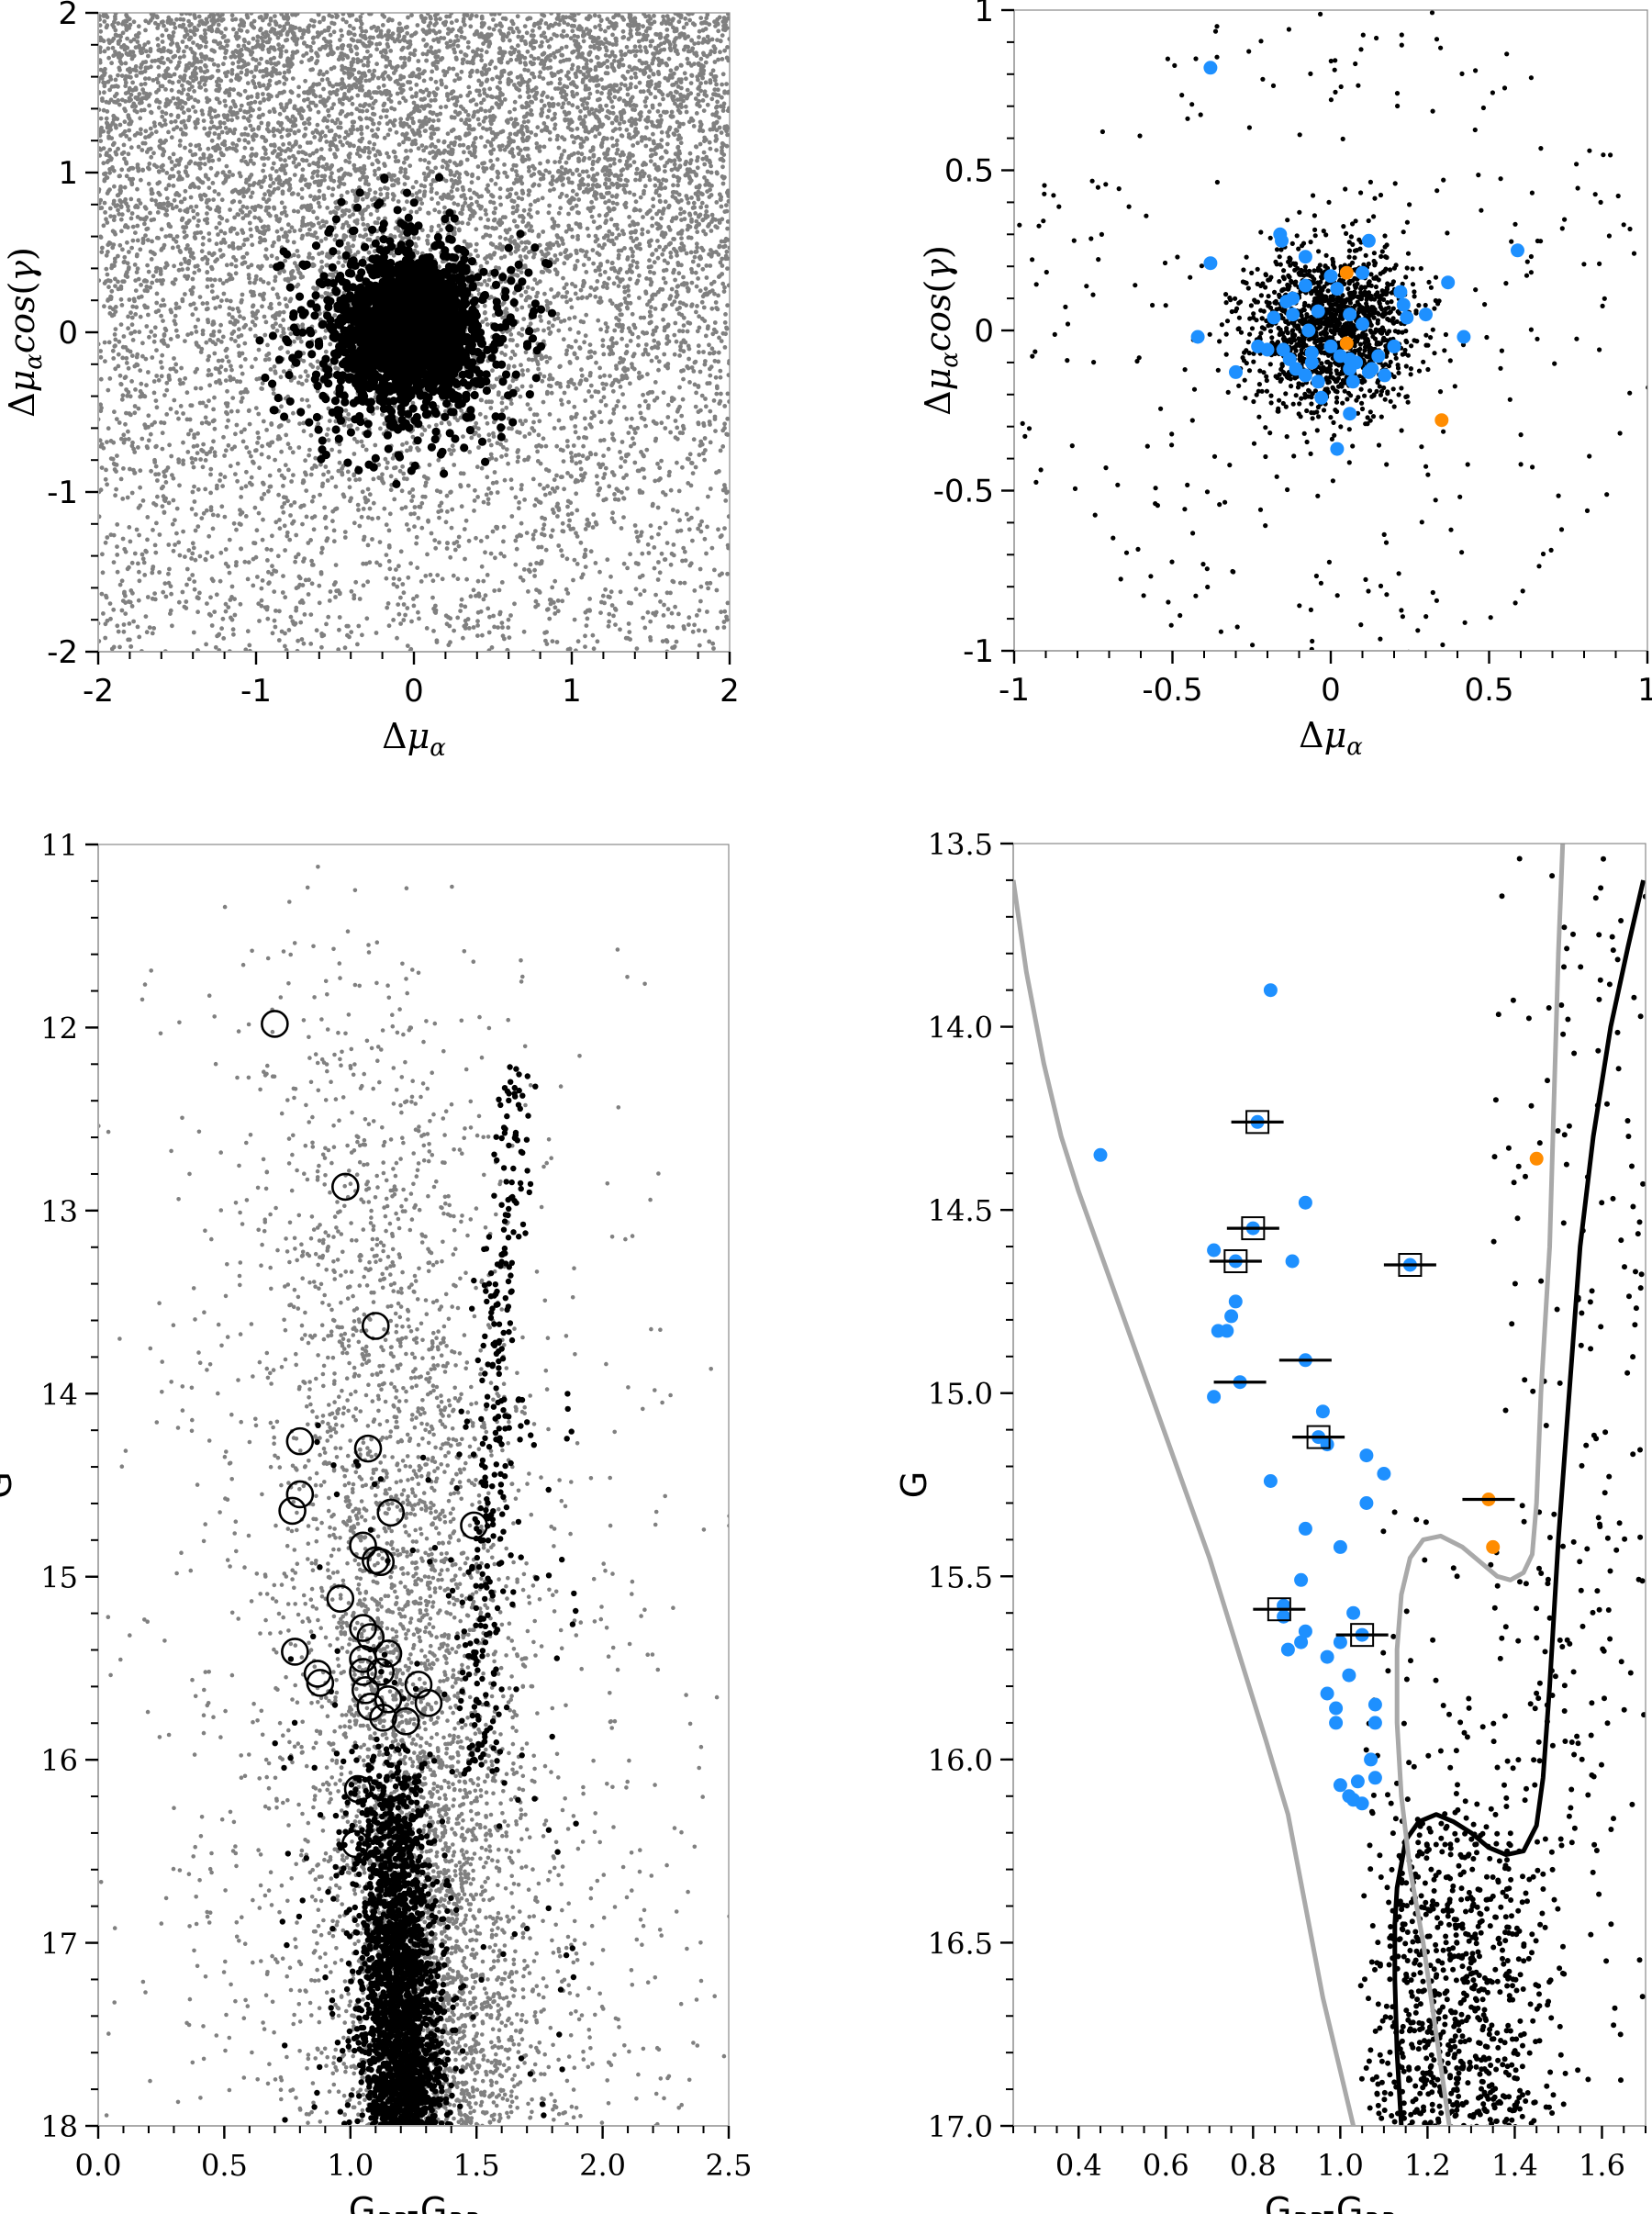 The image size is (1652, 2214). Describe the element at coordinates (1172, 690) in the screenshot. I see `x-tick-label: -0.5` at that location.